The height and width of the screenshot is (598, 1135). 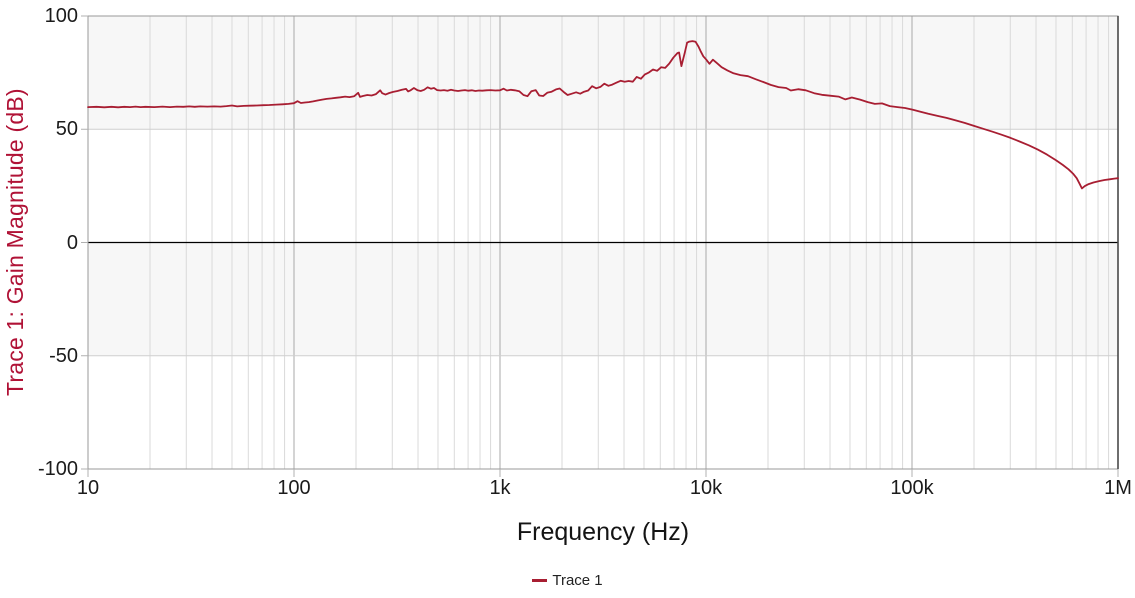 What do you see at coordinates (63, 355) in the screenshot?
I see `y-tick-label: -50` at bounding box center [63, 355].